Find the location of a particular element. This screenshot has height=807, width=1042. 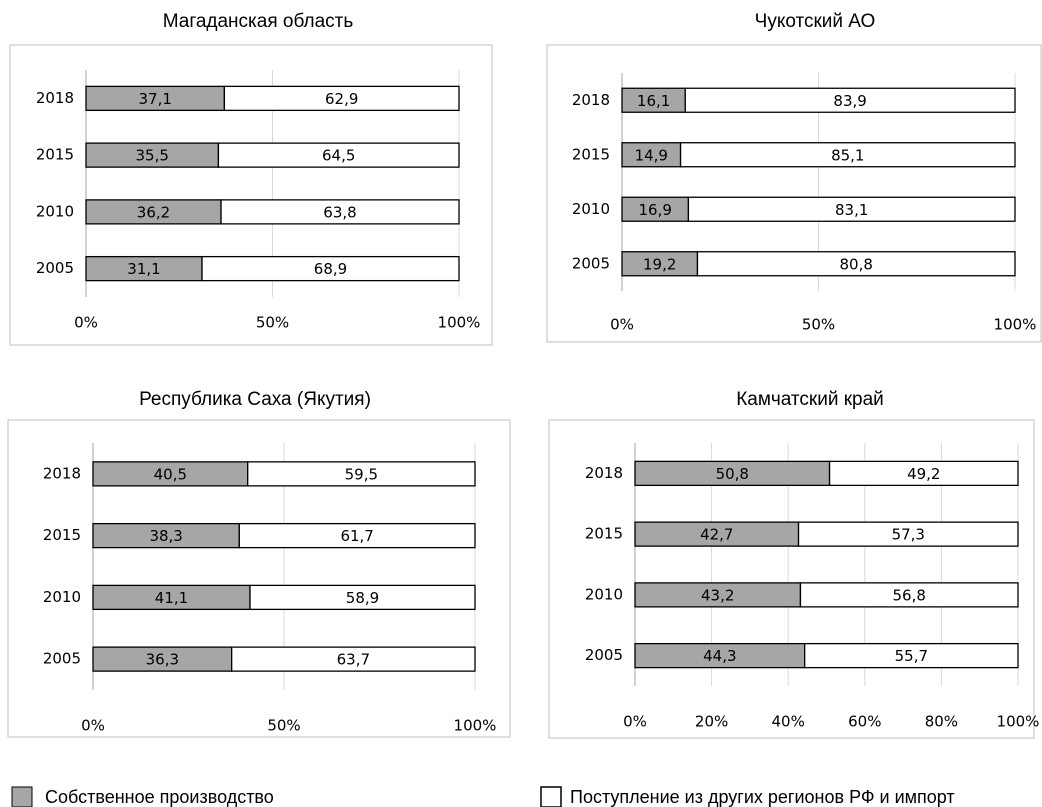

chart-title: Камчатский край is located at coordinates (810, 399).